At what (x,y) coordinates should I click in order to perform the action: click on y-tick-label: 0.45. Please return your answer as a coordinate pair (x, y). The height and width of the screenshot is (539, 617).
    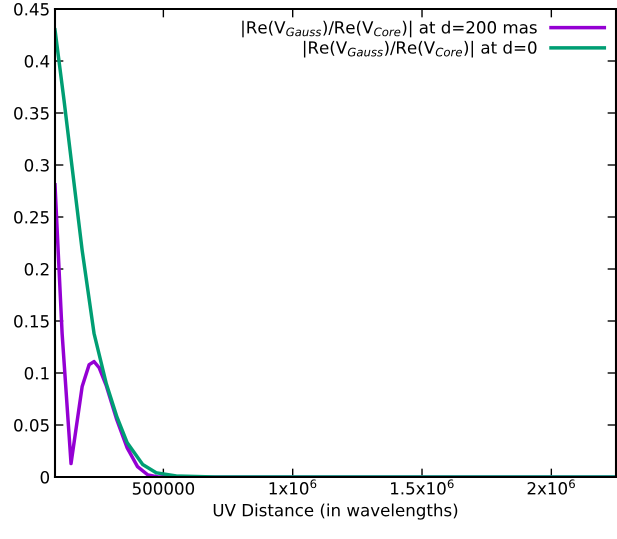
    Looking at the image, I should click on (31, 9).